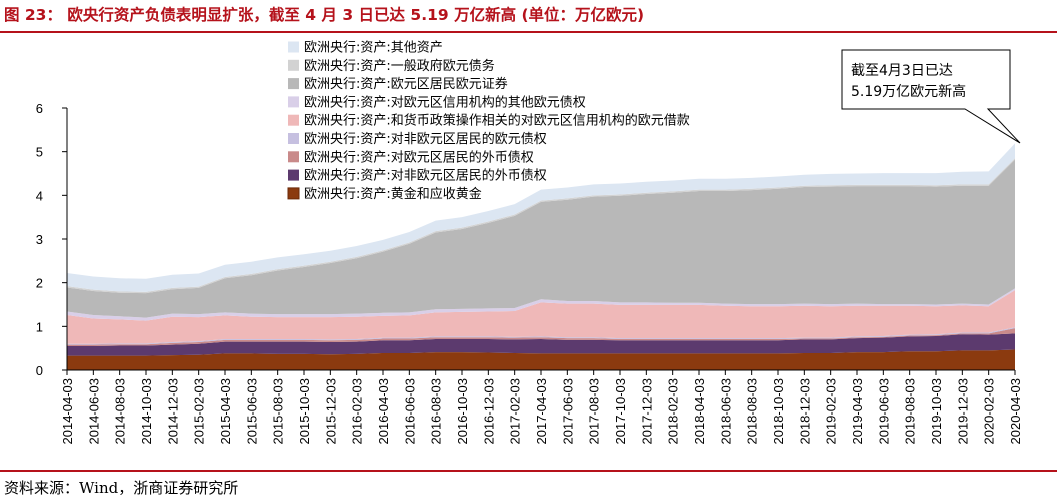 The height and width of the screenshot is (501, 1057). What do you see at coordinates (39, 152) in the screenshot?
I see `y-tick-label: 5` at bounding box center [39, 152].